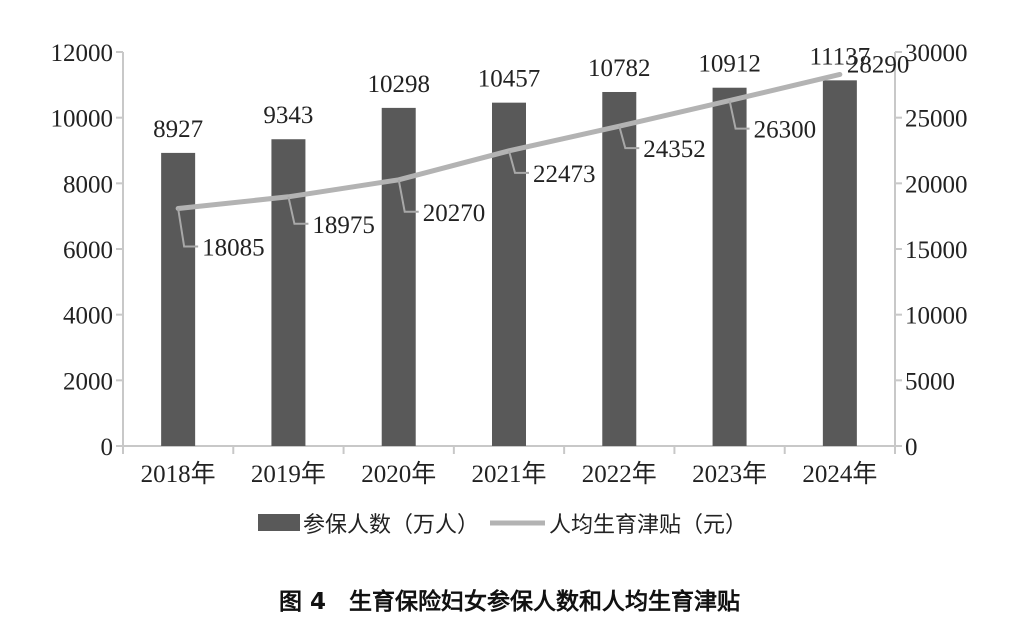 This screenshot has height=641, width=1019. Describe the element at coordinates (936, 119) in the screenshot. I see `right-tick-label: 25000` at that location.